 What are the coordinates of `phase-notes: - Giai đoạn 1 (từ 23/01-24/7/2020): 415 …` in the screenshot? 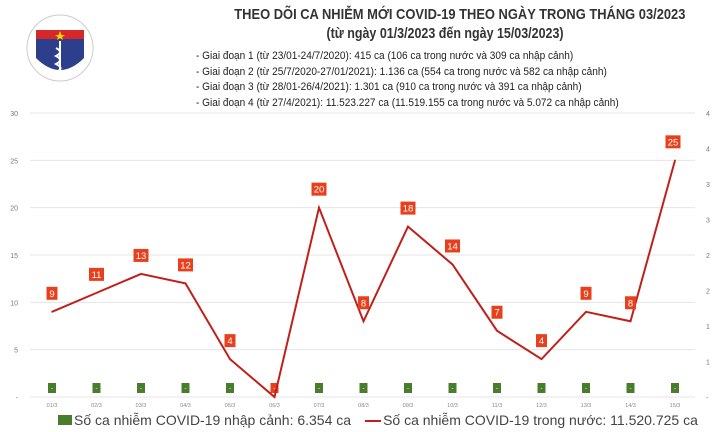 It's located at (407, 80).